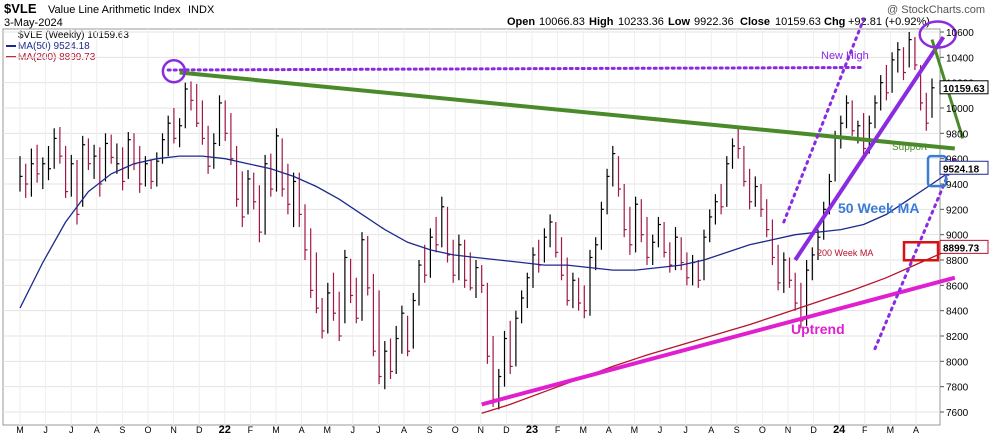 The image size is (990, 443). Describe the element at coordinates (960, 33) in the screenshot. I see `y-tick-label: 10600` at that location.